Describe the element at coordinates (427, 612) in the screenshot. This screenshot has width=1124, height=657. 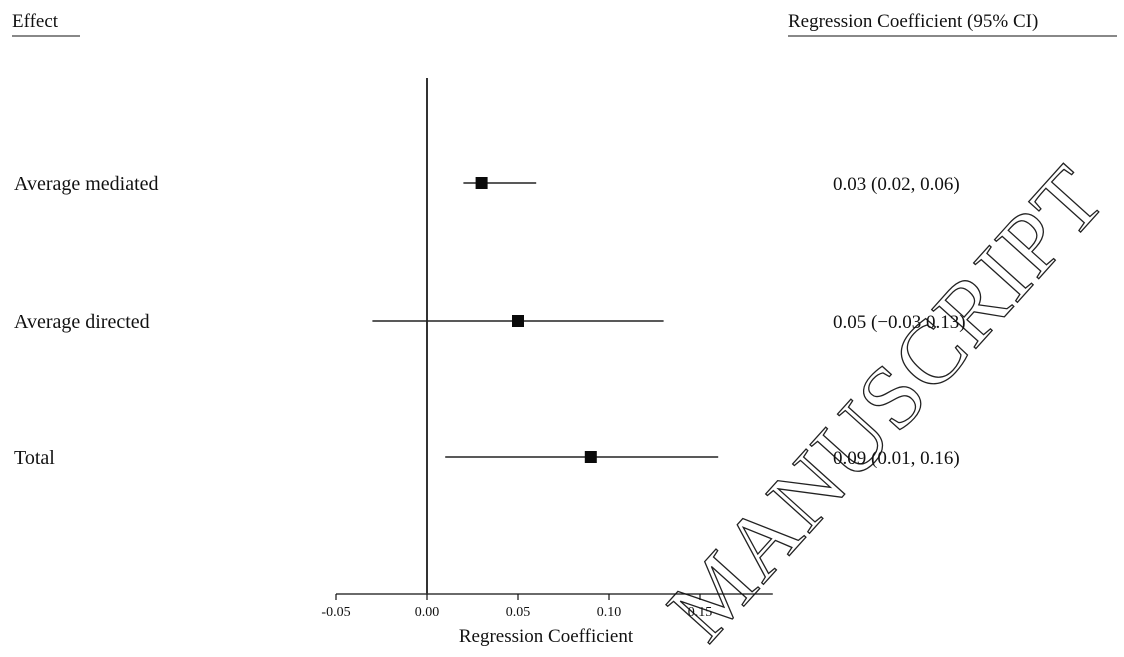
I see `x-tick-label: 0.00` at that location.